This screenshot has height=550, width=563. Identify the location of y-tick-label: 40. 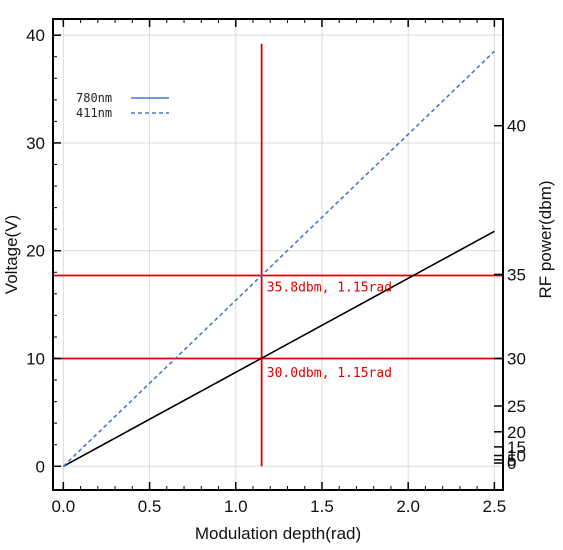
(35, 35).